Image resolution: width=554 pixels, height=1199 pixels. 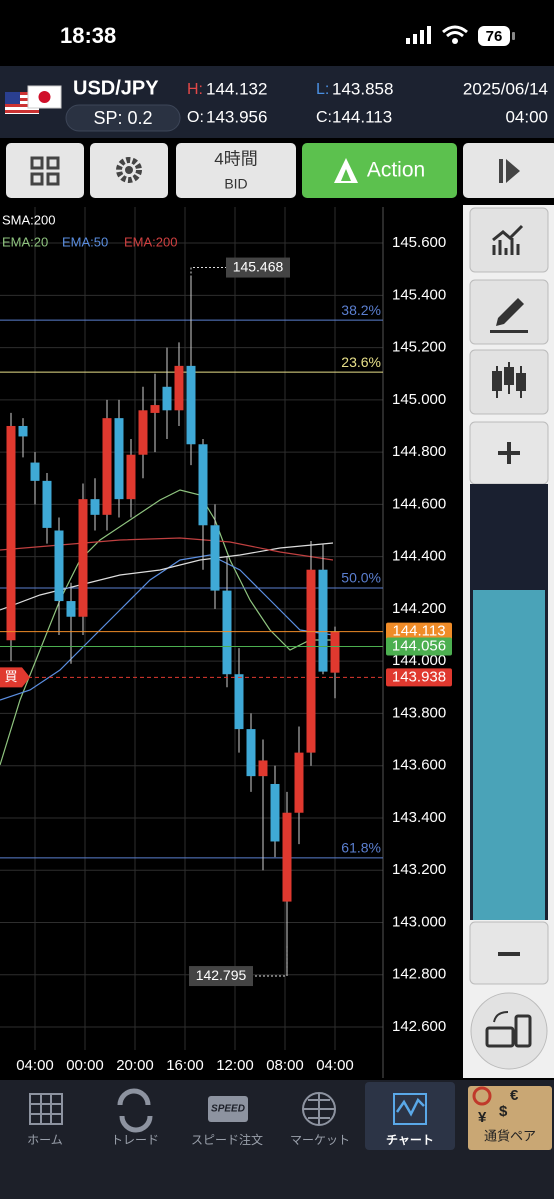 I want to click on candle-icon, so click(x=509, y=380).